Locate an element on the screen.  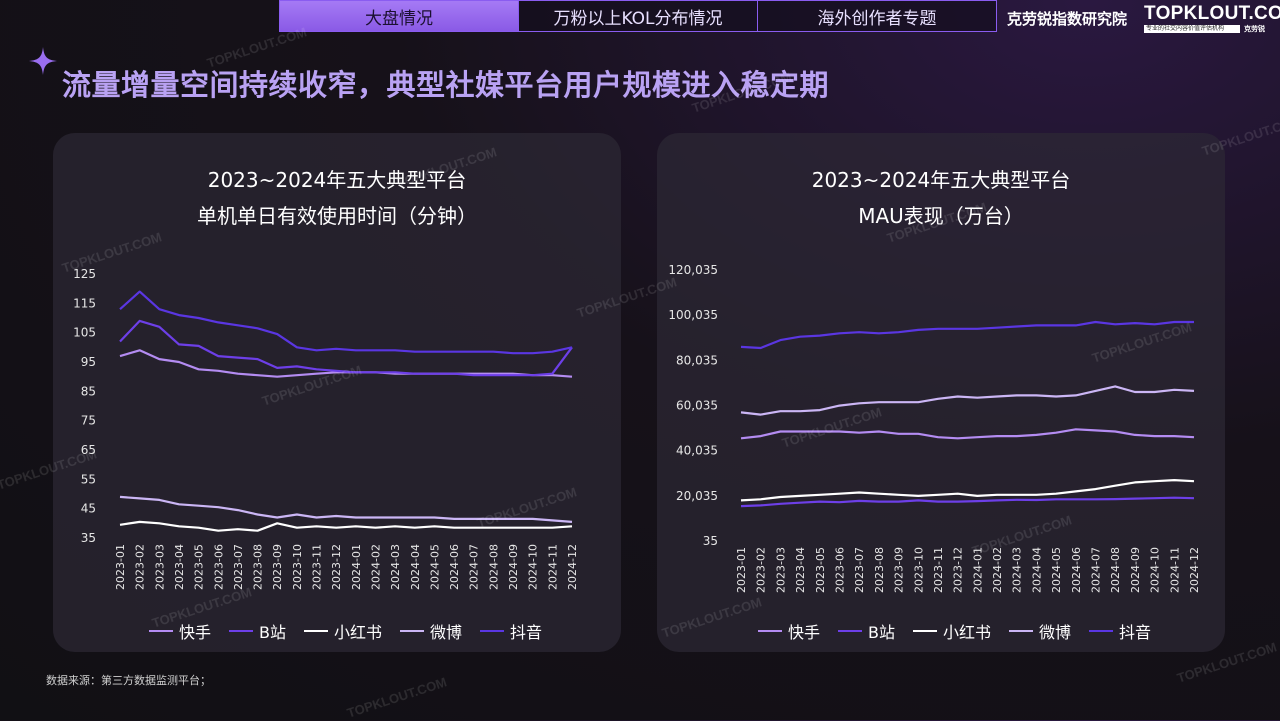
y-tick-label: 105 is located at coordinates (84, 333).